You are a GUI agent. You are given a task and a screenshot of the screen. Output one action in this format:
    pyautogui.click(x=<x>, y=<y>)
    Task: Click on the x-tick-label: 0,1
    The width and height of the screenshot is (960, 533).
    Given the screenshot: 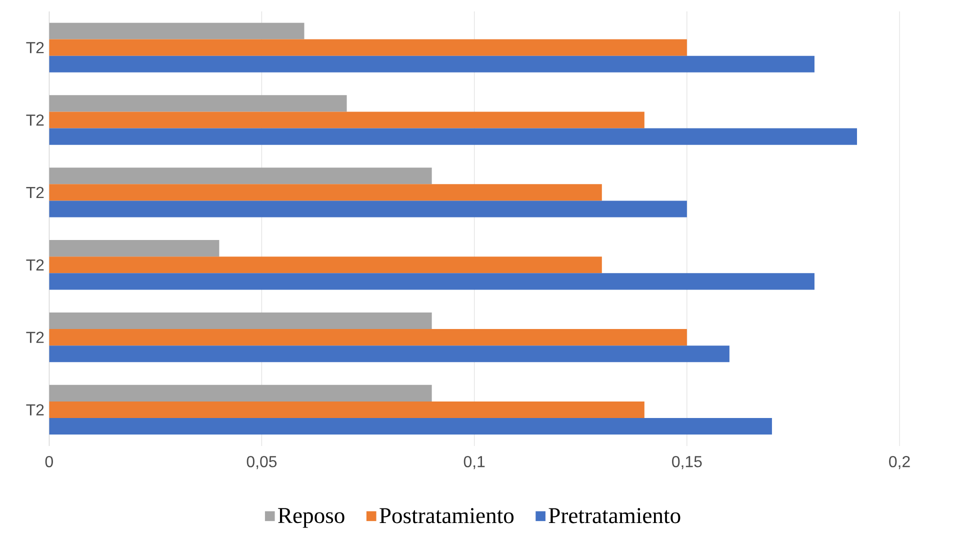 What is the action you would take?
    pyautogui.click(x=474, y=463)
    